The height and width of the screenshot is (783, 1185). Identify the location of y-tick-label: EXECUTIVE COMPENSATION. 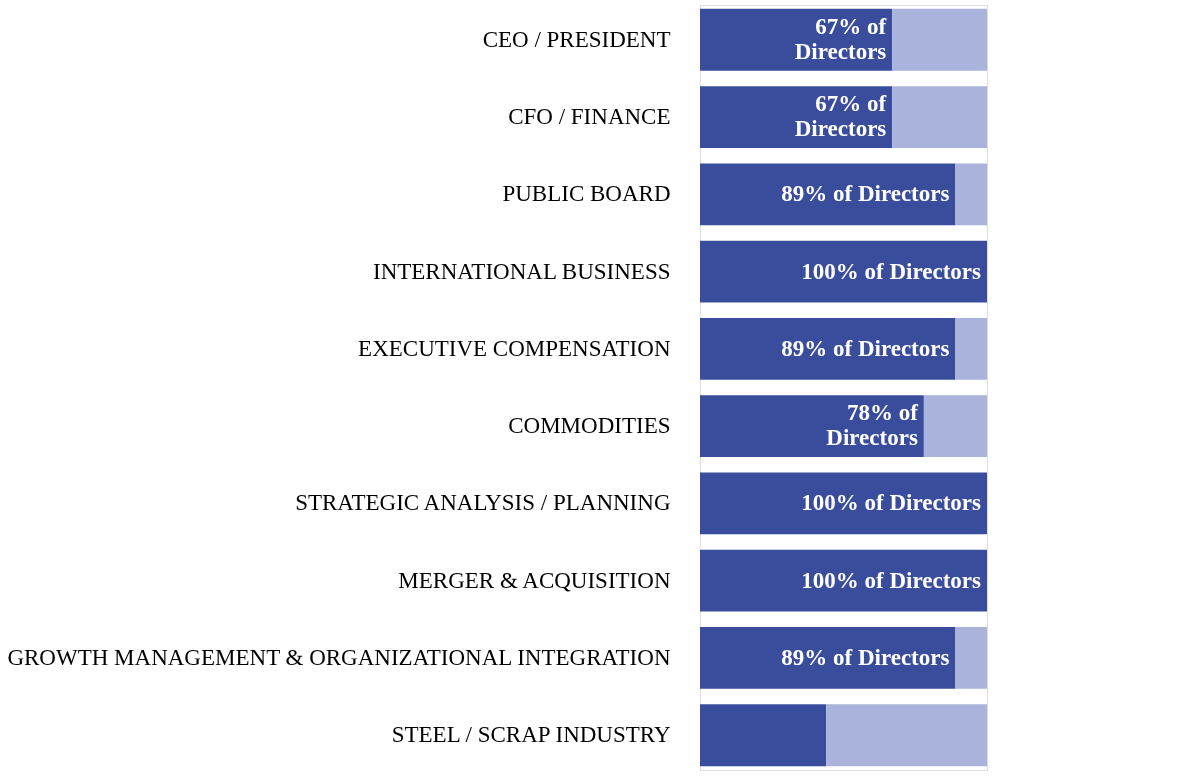
(514, 348).